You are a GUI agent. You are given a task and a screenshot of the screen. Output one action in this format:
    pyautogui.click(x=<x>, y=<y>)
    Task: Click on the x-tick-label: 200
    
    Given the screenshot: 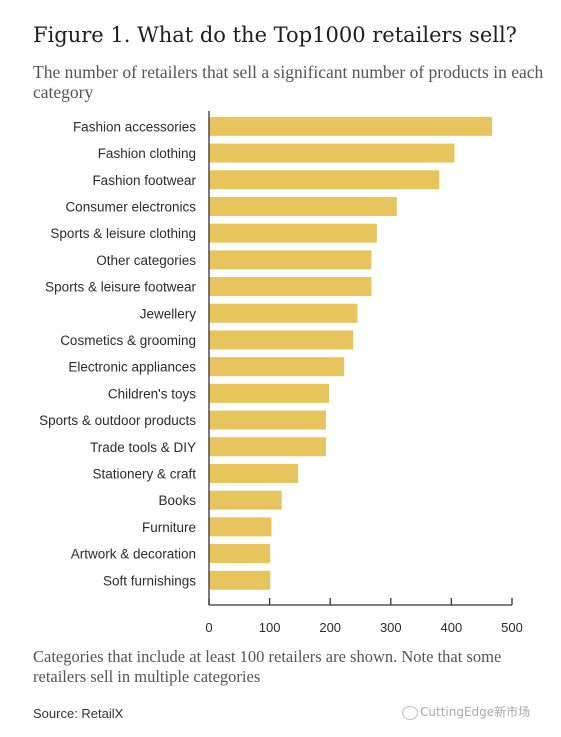 What is the action you would take?
    pyautogui.click(x=330, y=627)
    